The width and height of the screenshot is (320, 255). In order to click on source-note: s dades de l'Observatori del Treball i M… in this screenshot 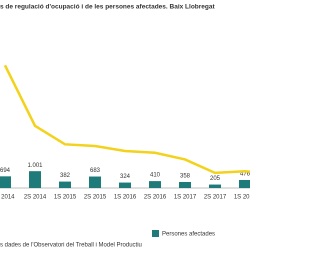, I will do `click(71, 246)`.